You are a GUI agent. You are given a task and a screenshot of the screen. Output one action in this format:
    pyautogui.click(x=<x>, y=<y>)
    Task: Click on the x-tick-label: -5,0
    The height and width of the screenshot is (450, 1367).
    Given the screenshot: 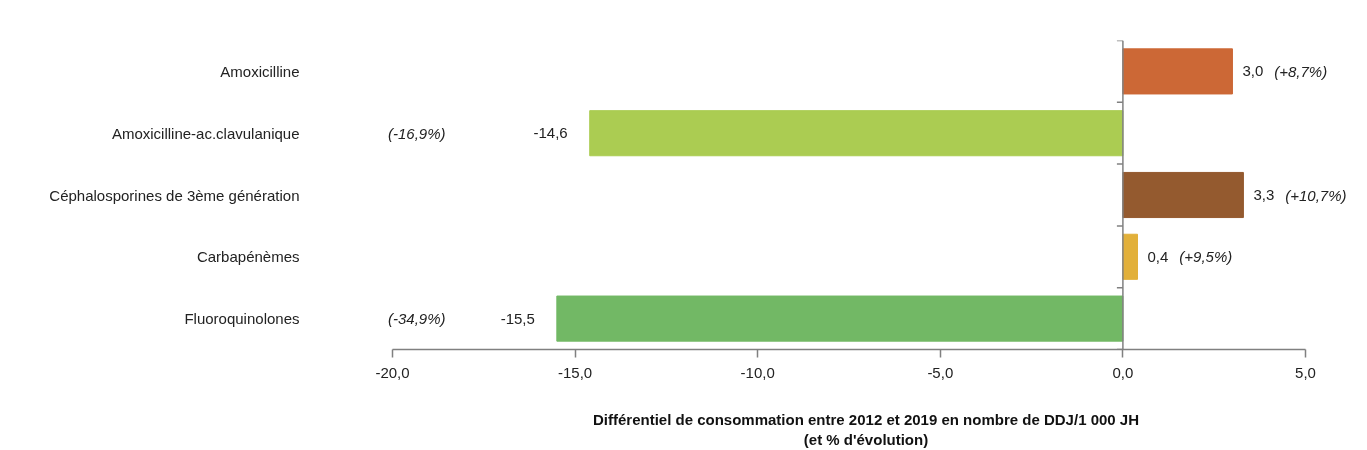 What is the action you would take?
    pyautogui.click(x=940, y=372)
    